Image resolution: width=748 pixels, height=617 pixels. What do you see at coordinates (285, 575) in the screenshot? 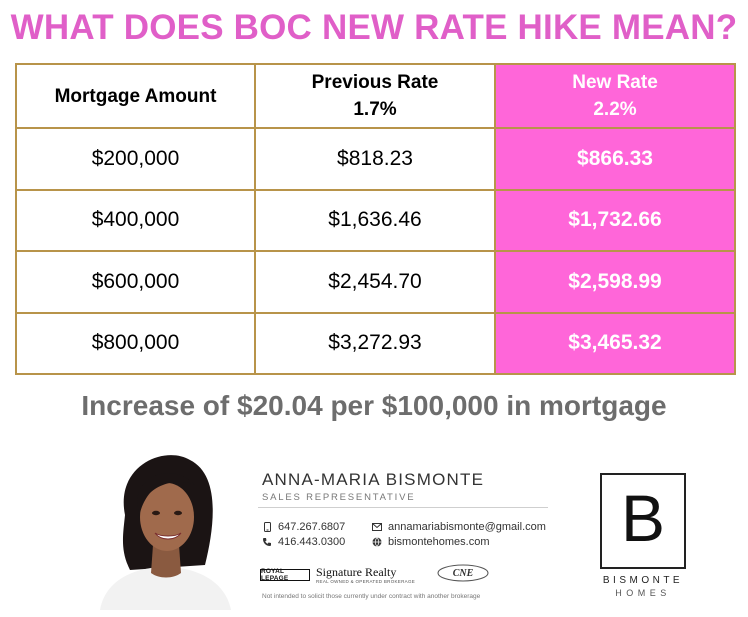
I see `royal-lepage-logo: ROYAL LEPAGE` at bounding box center [285, 575].